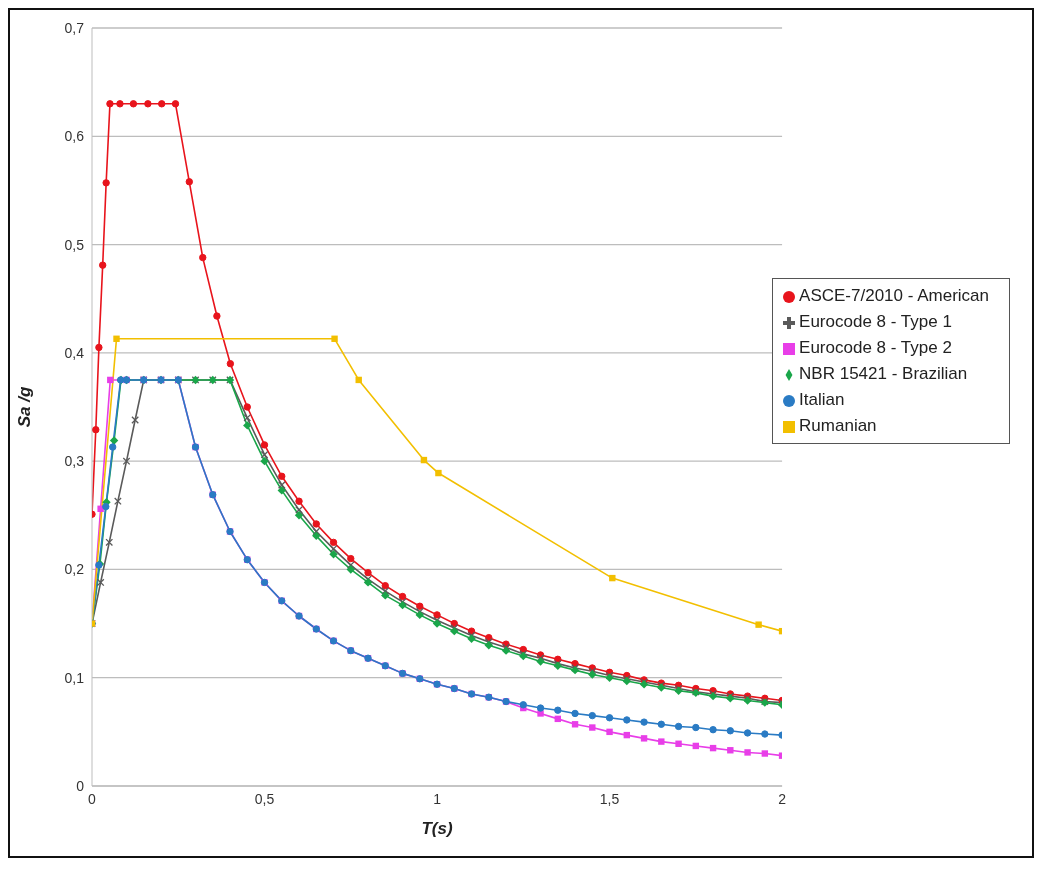  What do you see at coordinates (80, 785) in the screenshot?
I see `y-tick-label: 0` at bounding box center [80, 785].